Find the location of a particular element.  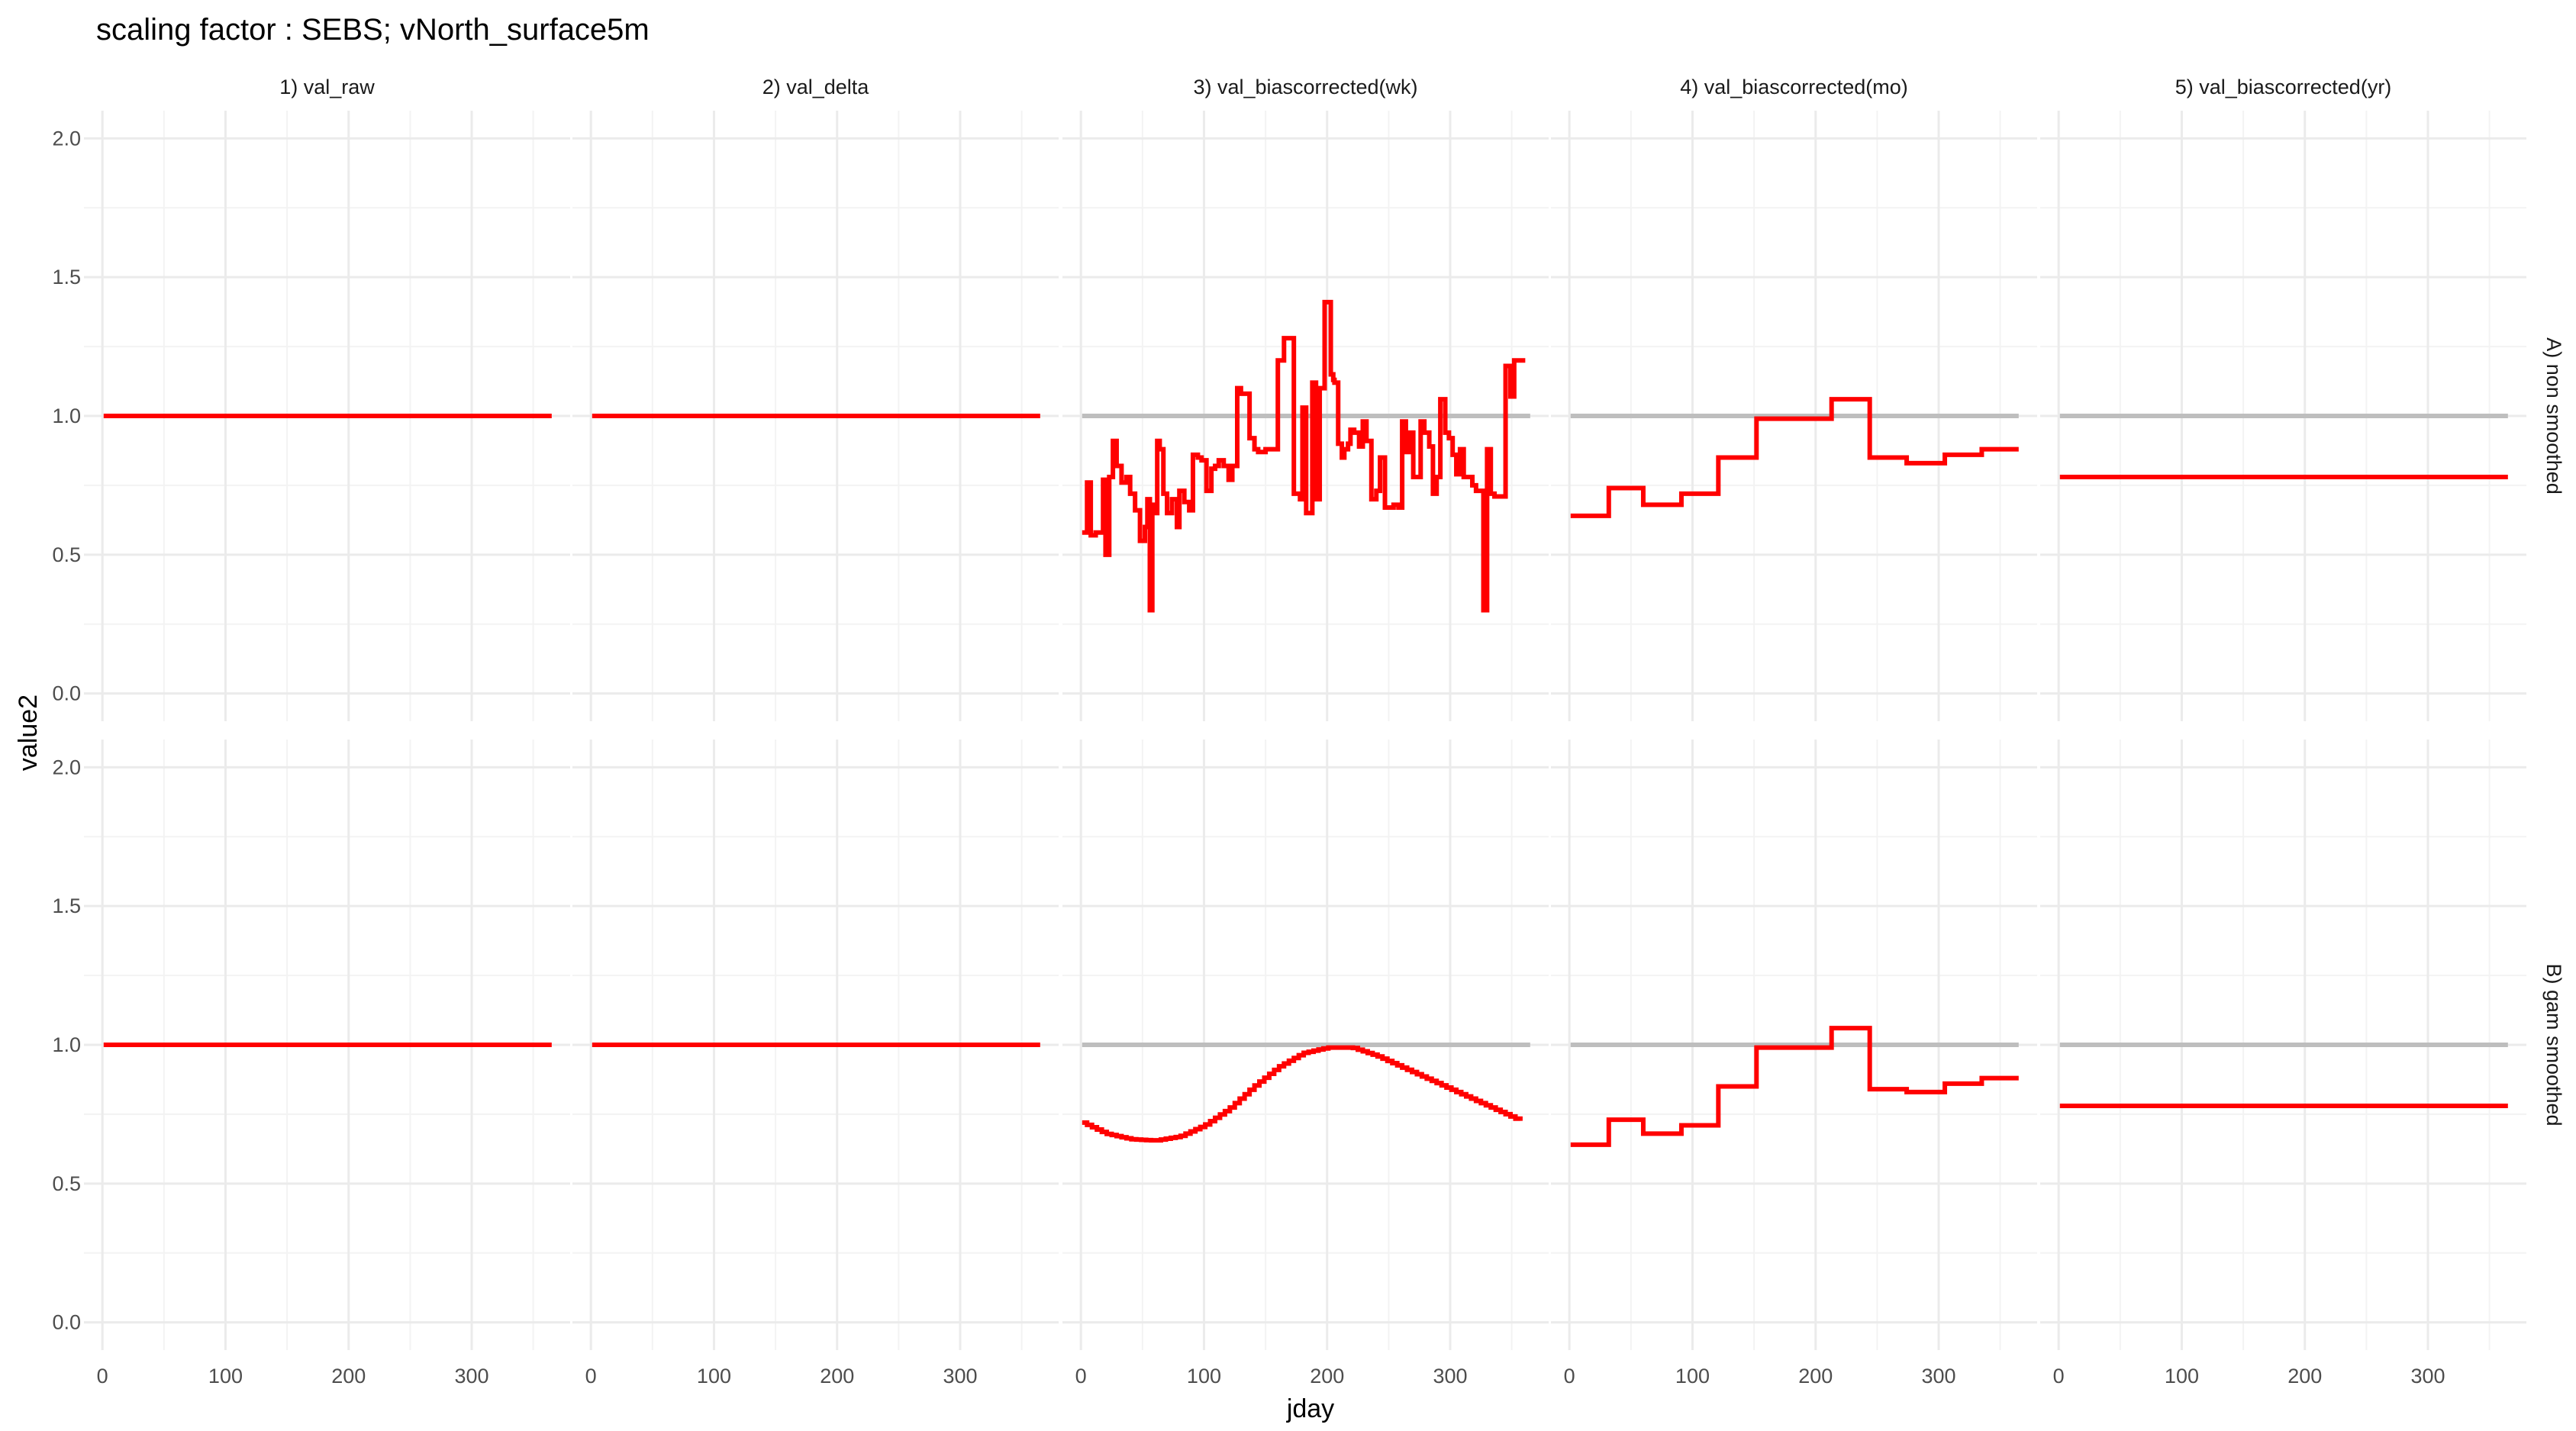

column-strip-label: 4) val_biascorrected(mo) is located at coordinates (1794, 87).